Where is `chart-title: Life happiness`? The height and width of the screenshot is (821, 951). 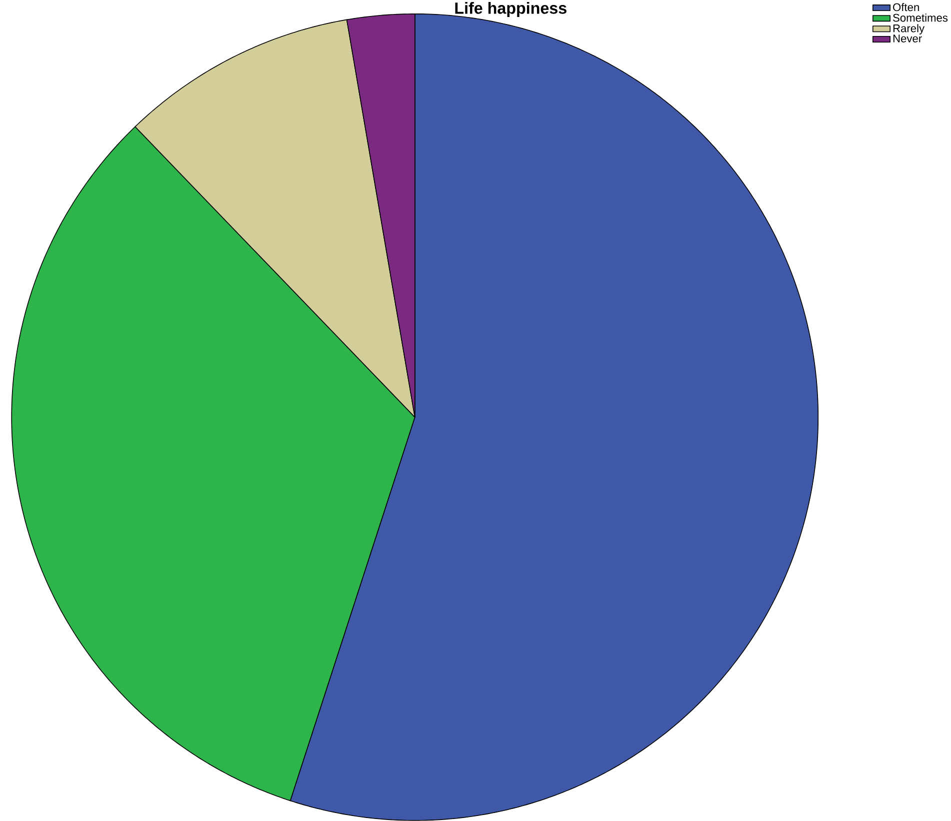
chart-title: Life happiness is located at coordinates (510, 10).